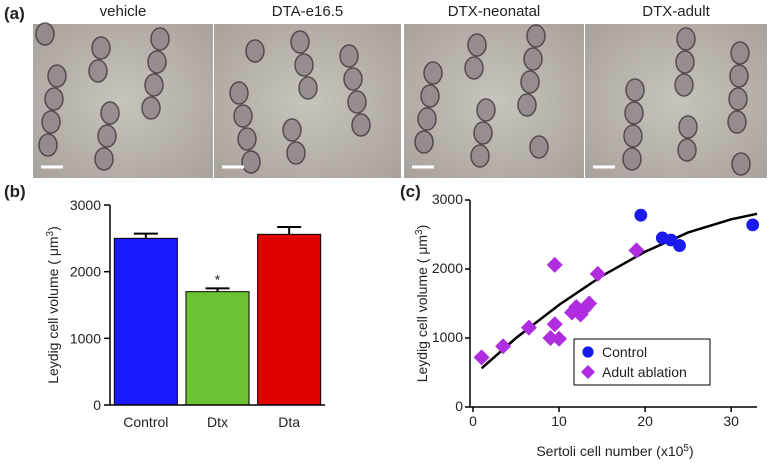 The image size is (774, 463). Describe the element at coordinates (289, 422) in the screenshot. I see `x-tick-label: Dta` at that location.